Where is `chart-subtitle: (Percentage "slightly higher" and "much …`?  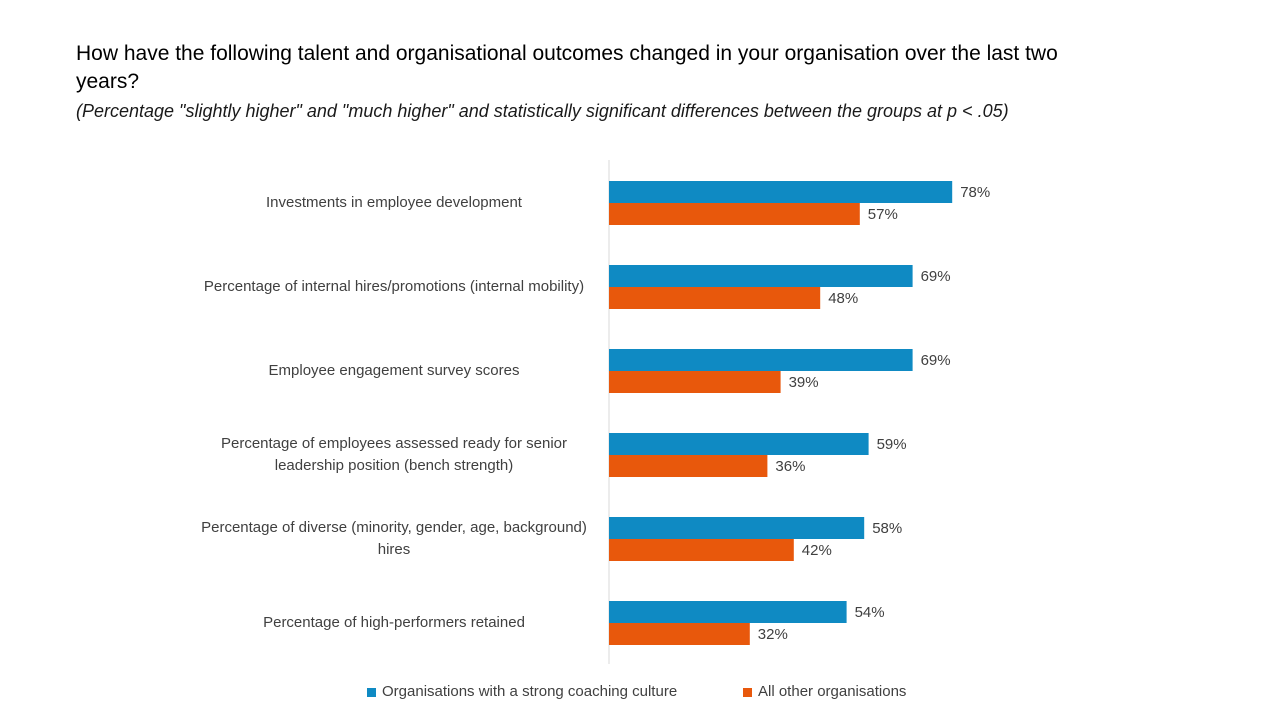
chart-subtitle: (Percentage "slightly higher" and "much … is located at coordinates (542, 111).